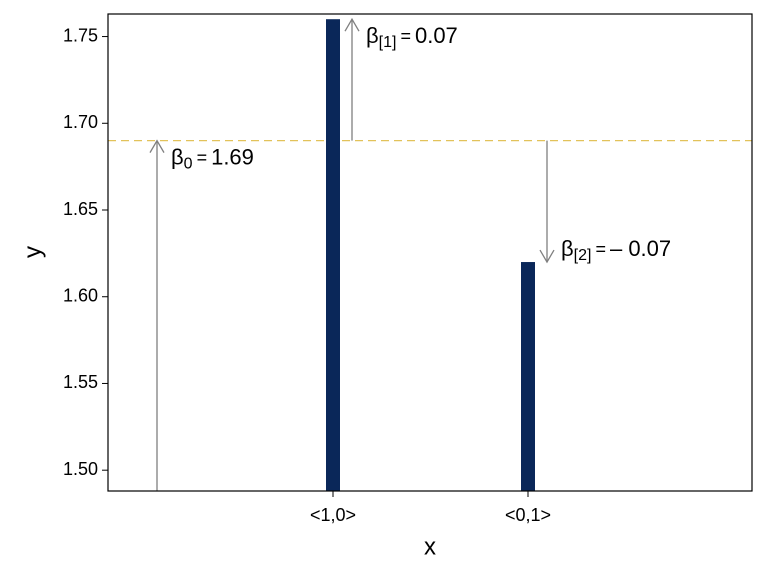 Image resolution: width=768 pixels, height=581 pixels. Describe the element at coordinates (232, 156) in the screenshot. I see `annotation-value: 1.69` at that location.